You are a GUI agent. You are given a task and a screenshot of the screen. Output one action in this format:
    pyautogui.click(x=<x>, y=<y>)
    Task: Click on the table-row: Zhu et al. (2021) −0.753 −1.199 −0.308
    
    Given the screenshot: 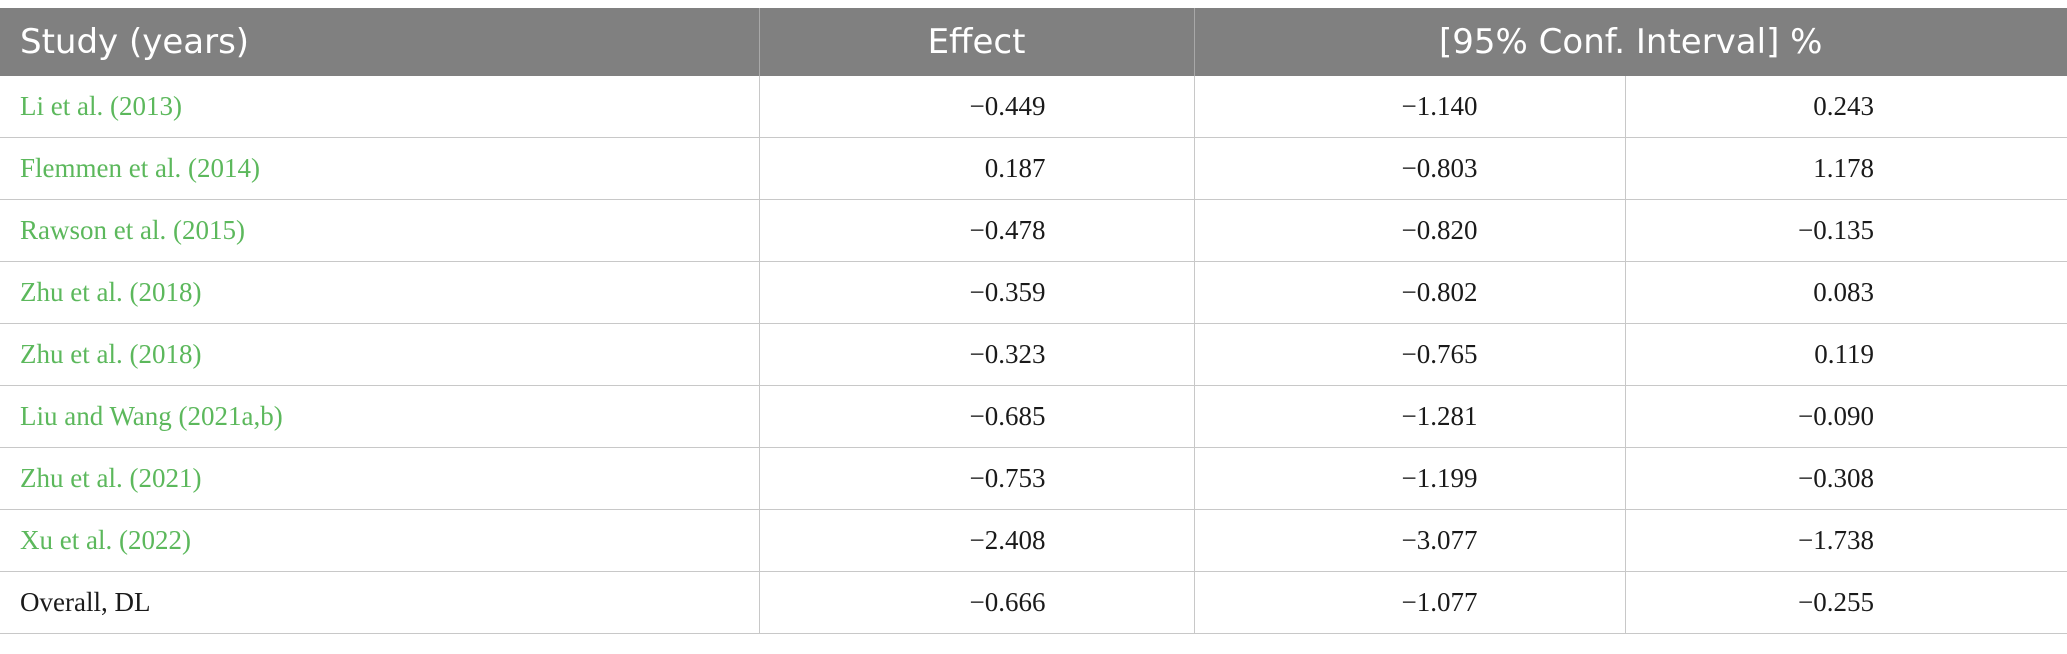 What is the action you would take?
    pyautogui.click(x=1033, y=478)
    